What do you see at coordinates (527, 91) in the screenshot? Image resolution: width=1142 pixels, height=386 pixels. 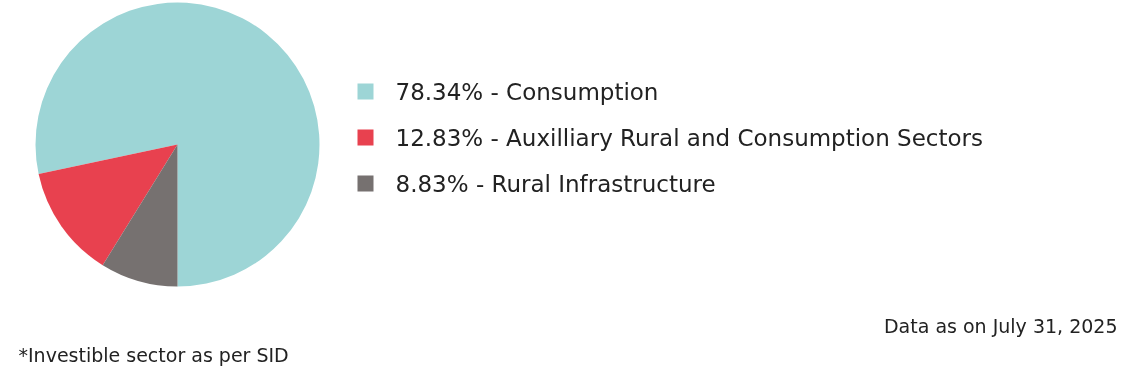 I see `legend-label: 78.34% - Consumption` at bounding box center [527, 91].